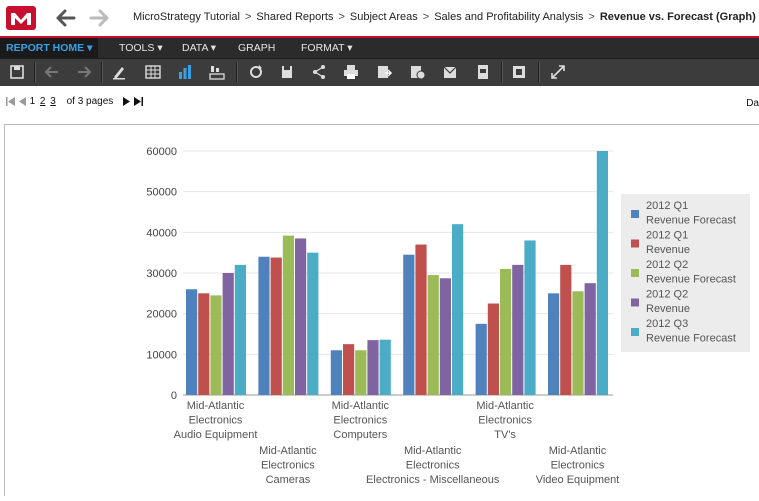 The width and height of the screenshot is (759, 501). I want to click on page-link: 2, so click(42, 101).